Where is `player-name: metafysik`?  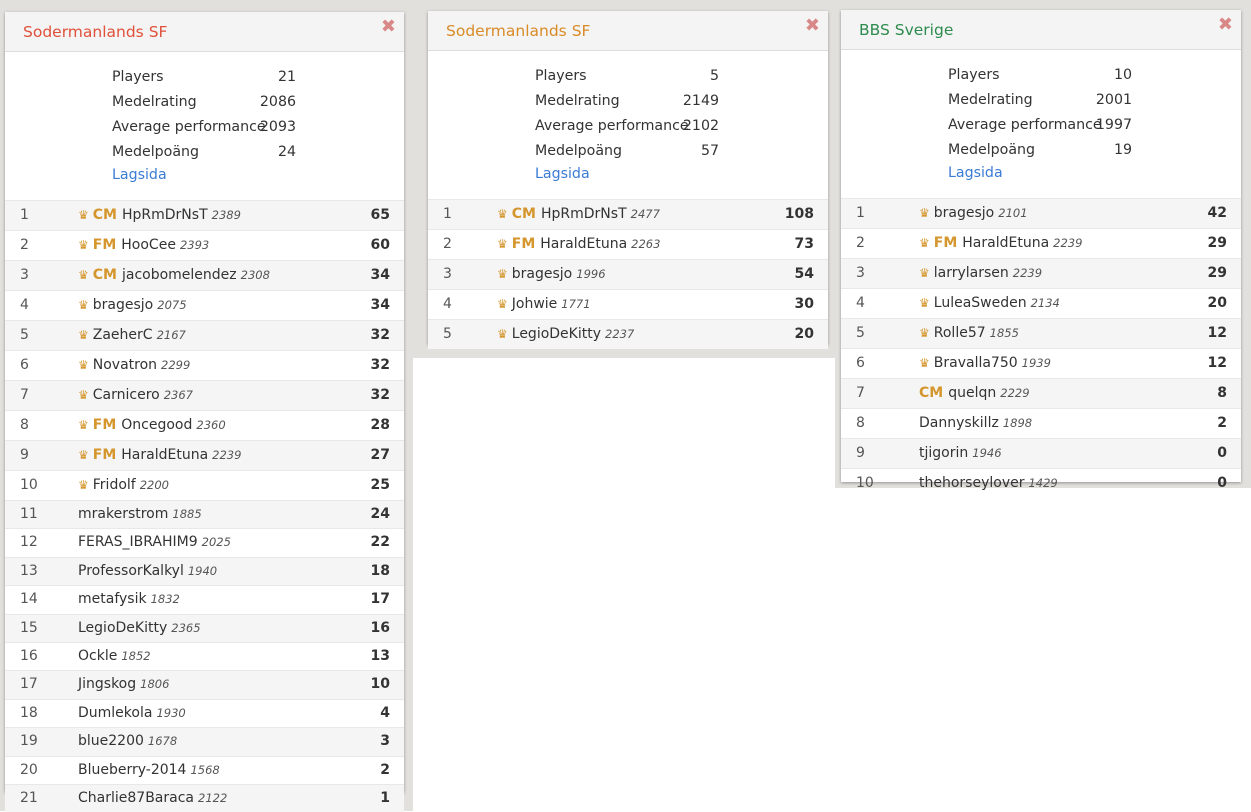 player-name: metafysik is located at coordinates (112, 599).